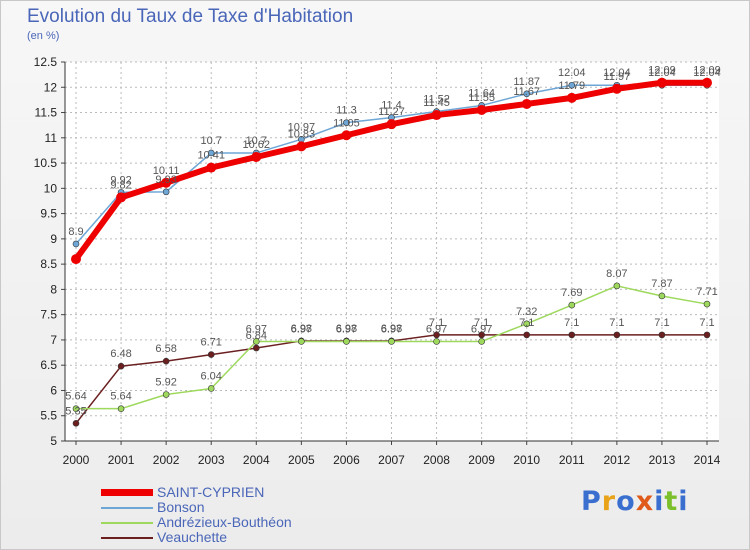 Image resolution: width=750 pixels, height=550 pixels. Describe the element at coordinates (46, 113) in the screenshot. I see `y-tick-label: 11.5` at that location.